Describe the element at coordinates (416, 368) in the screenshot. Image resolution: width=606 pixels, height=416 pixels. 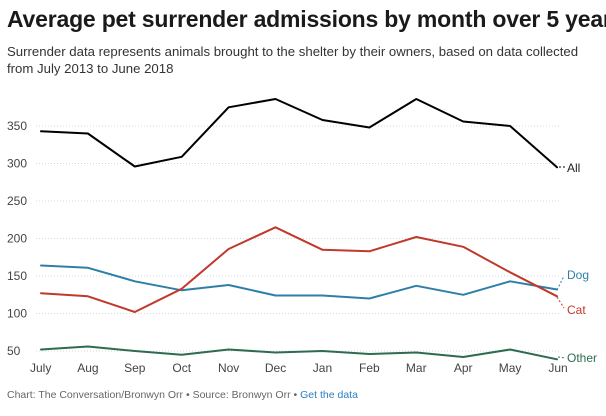
I see `x-tick-label-mar: Mar` at that location.